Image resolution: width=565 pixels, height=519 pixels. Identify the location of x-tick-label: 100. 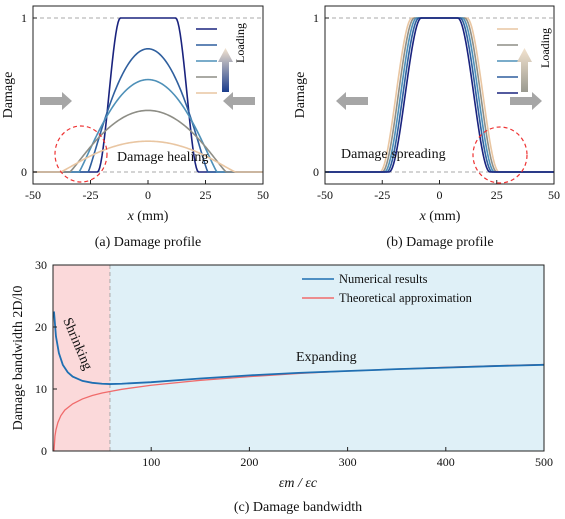
(151, 462).